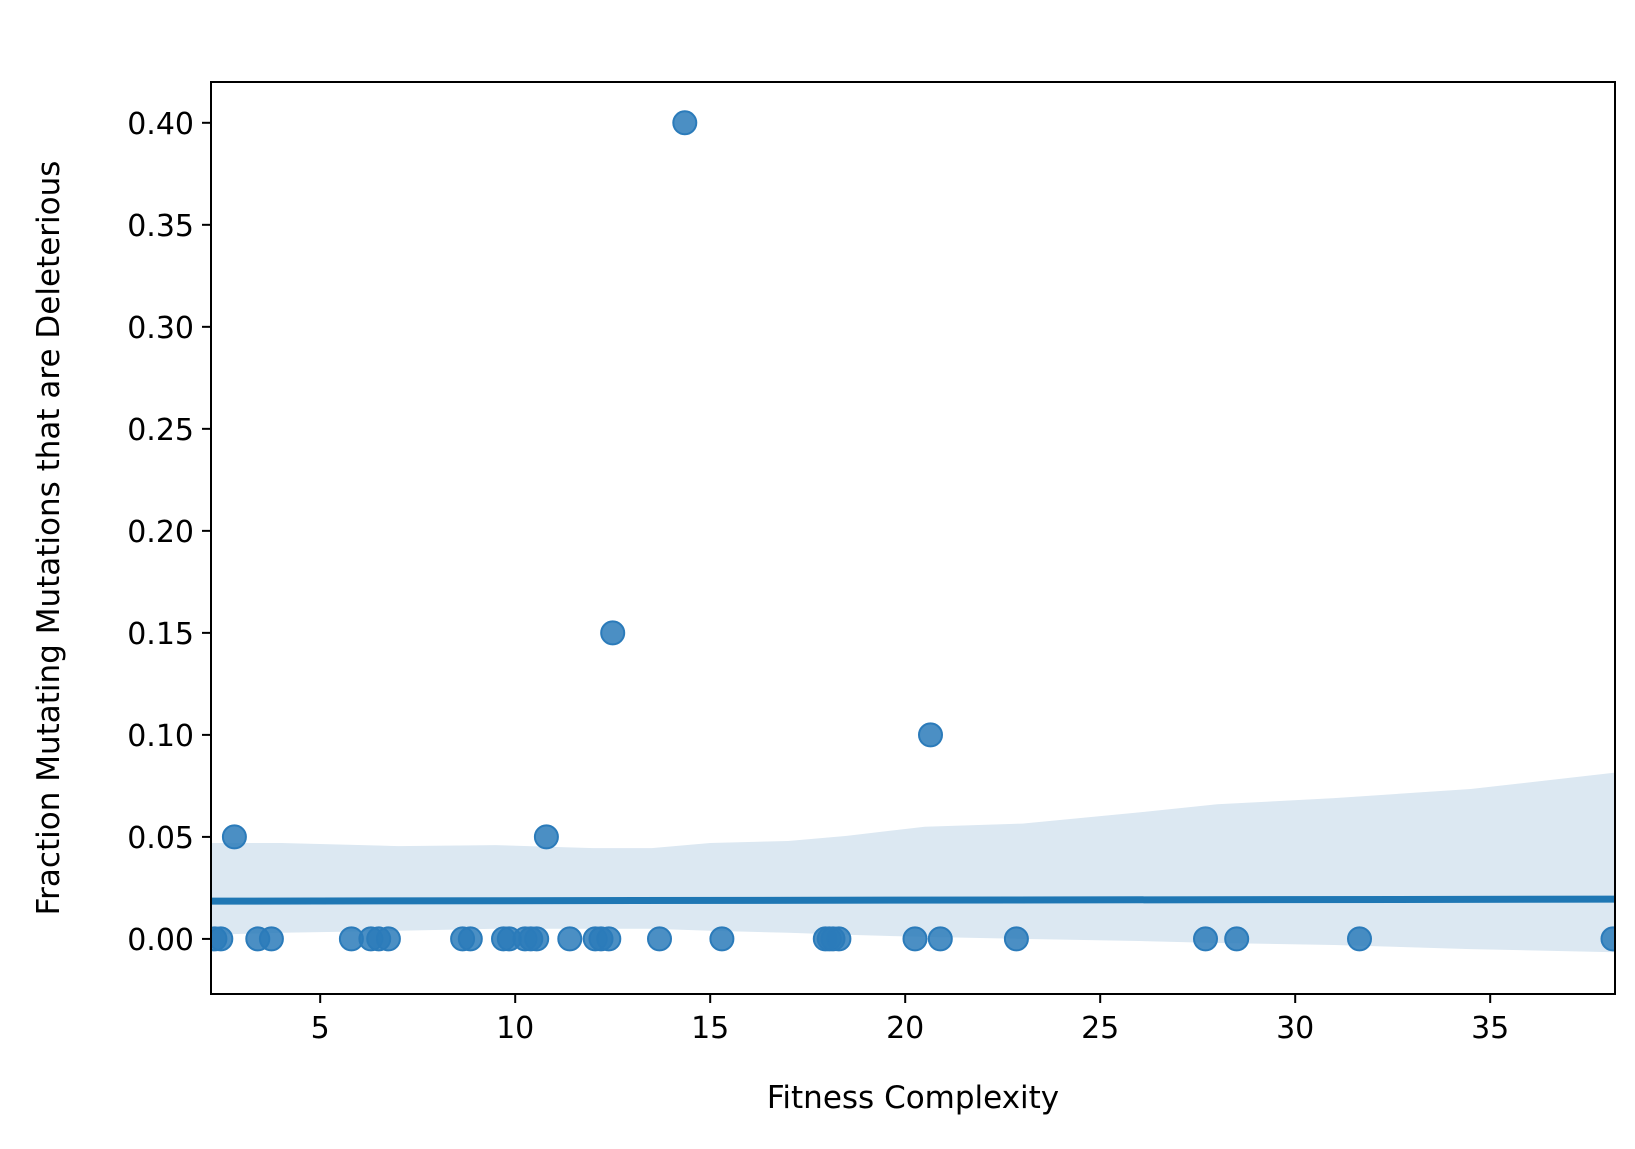  Describe the element at coordinates (160, 634) in the screenshot. I see `y-tick-label: 0.15` at that location.